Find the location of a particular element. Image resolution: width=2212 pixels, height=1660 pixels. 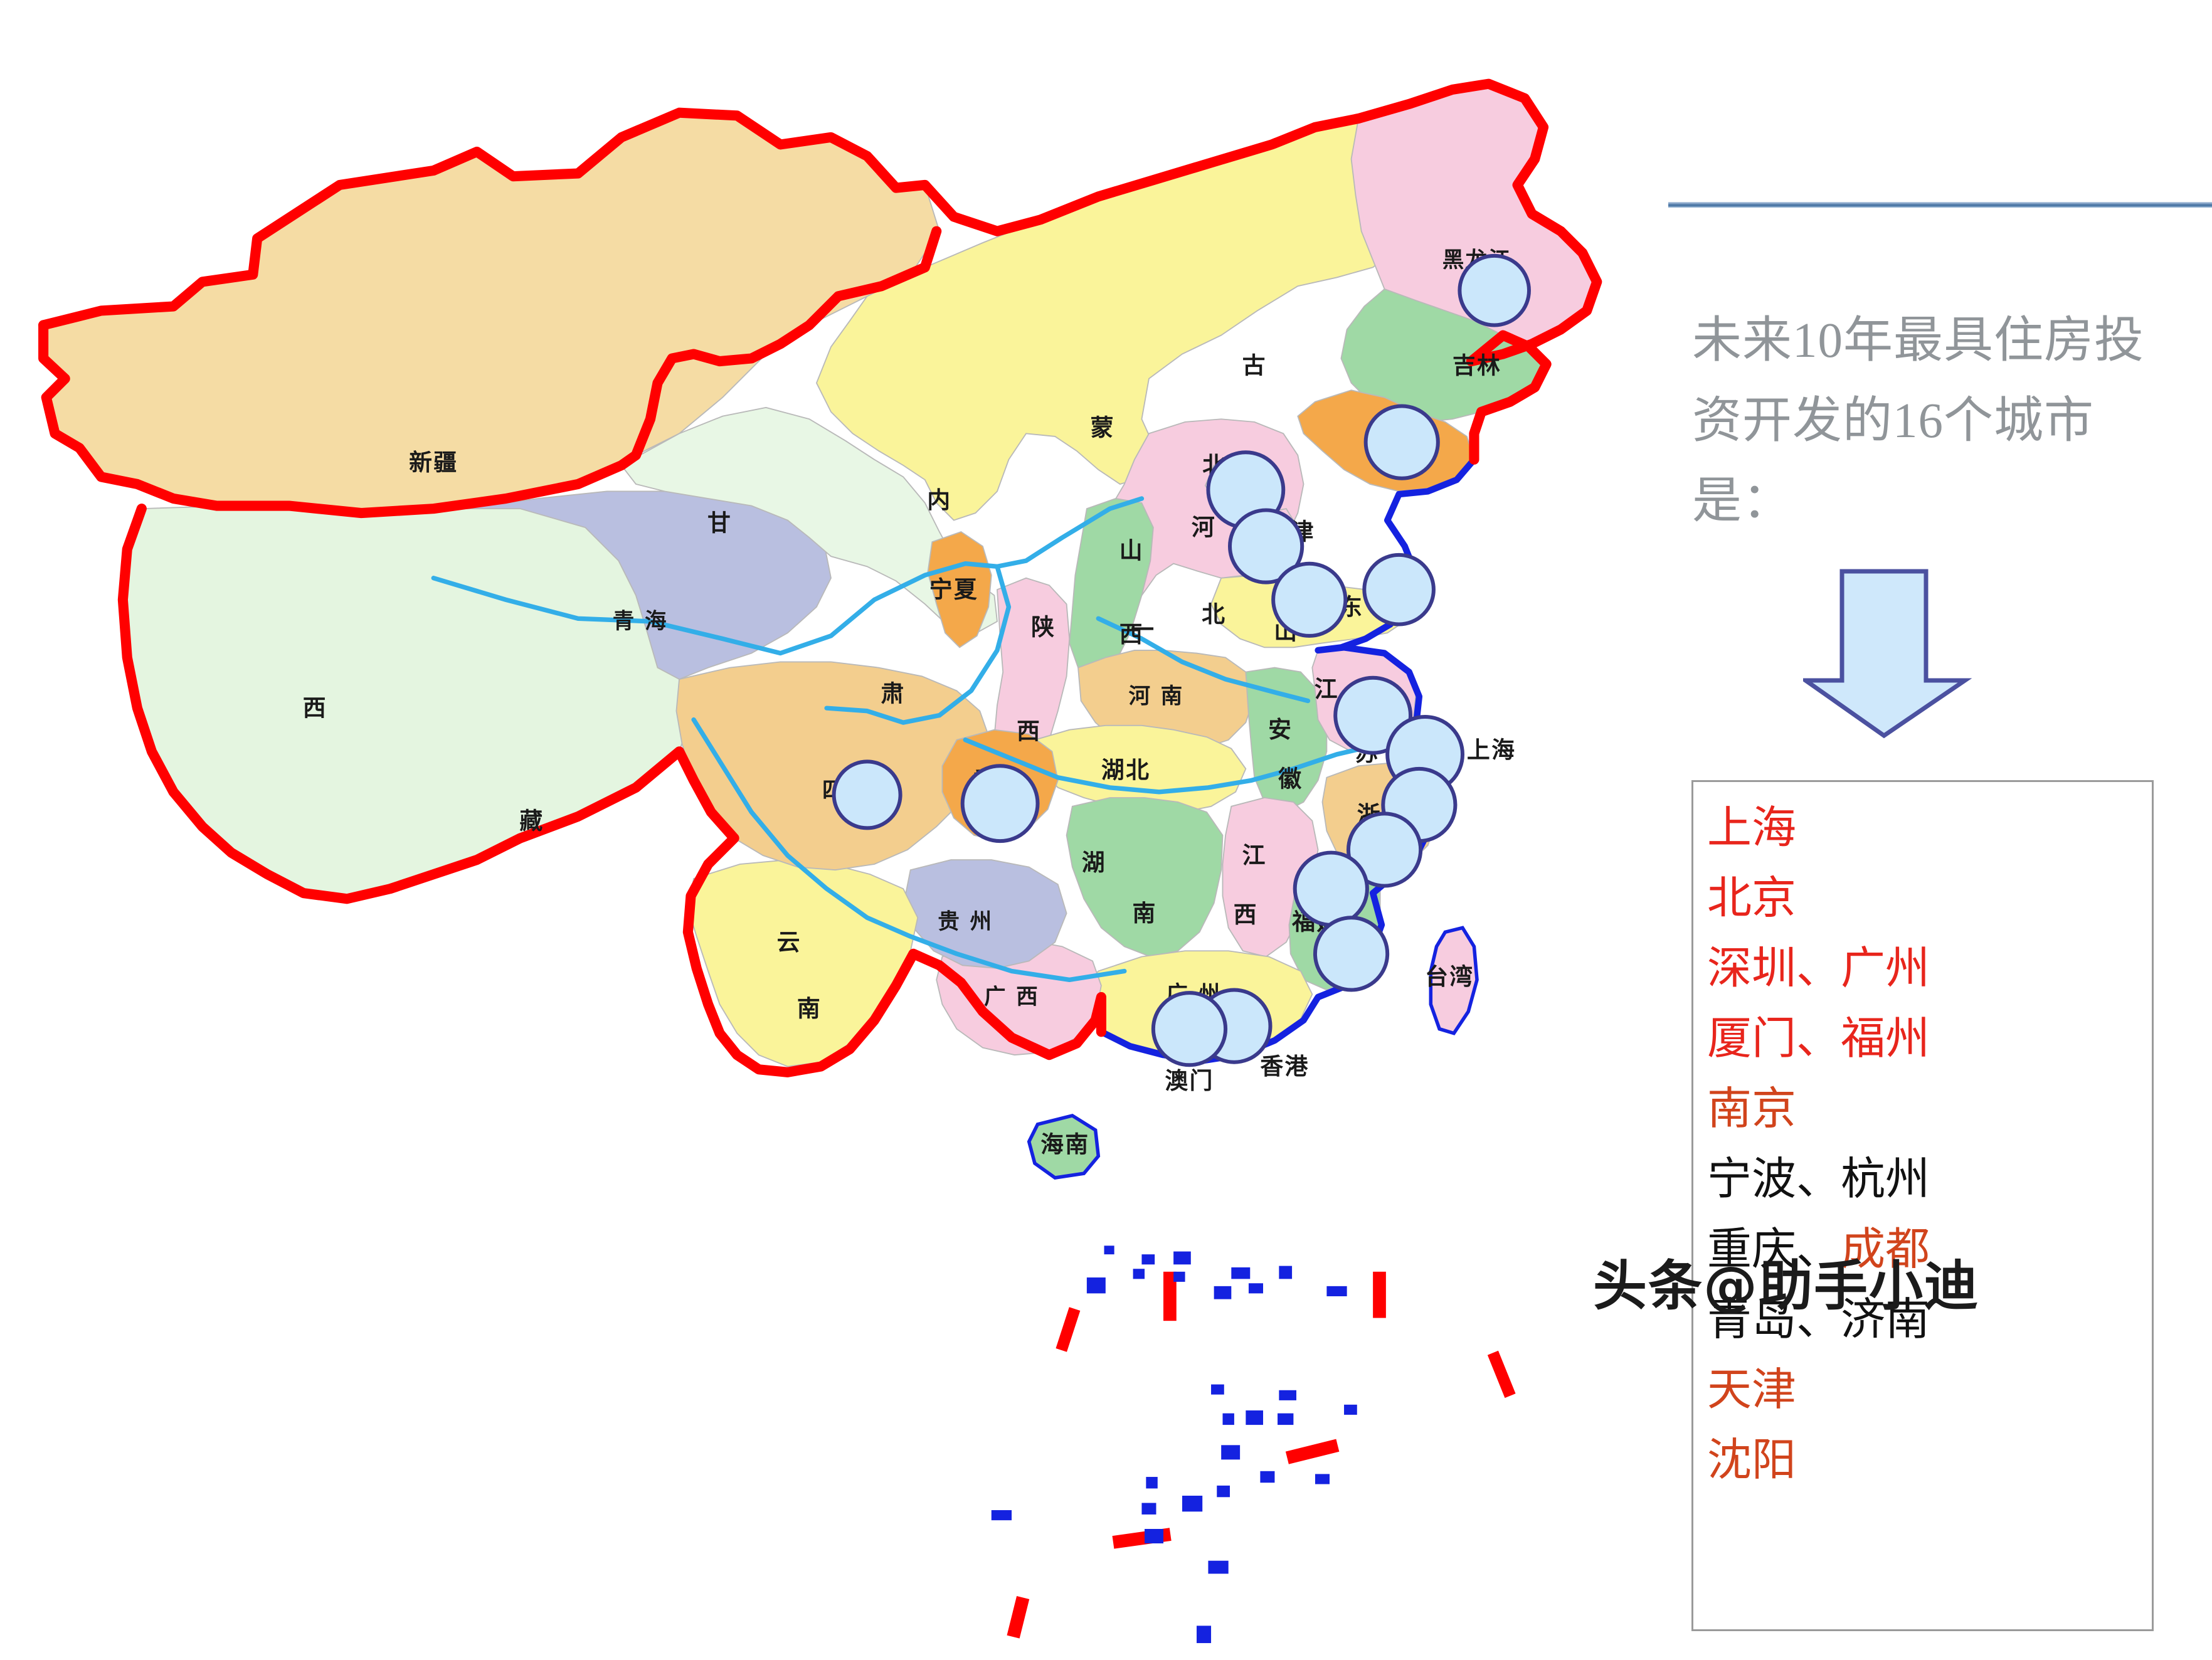

city-marker-沈阳 is located at coordinates (1401, 442).